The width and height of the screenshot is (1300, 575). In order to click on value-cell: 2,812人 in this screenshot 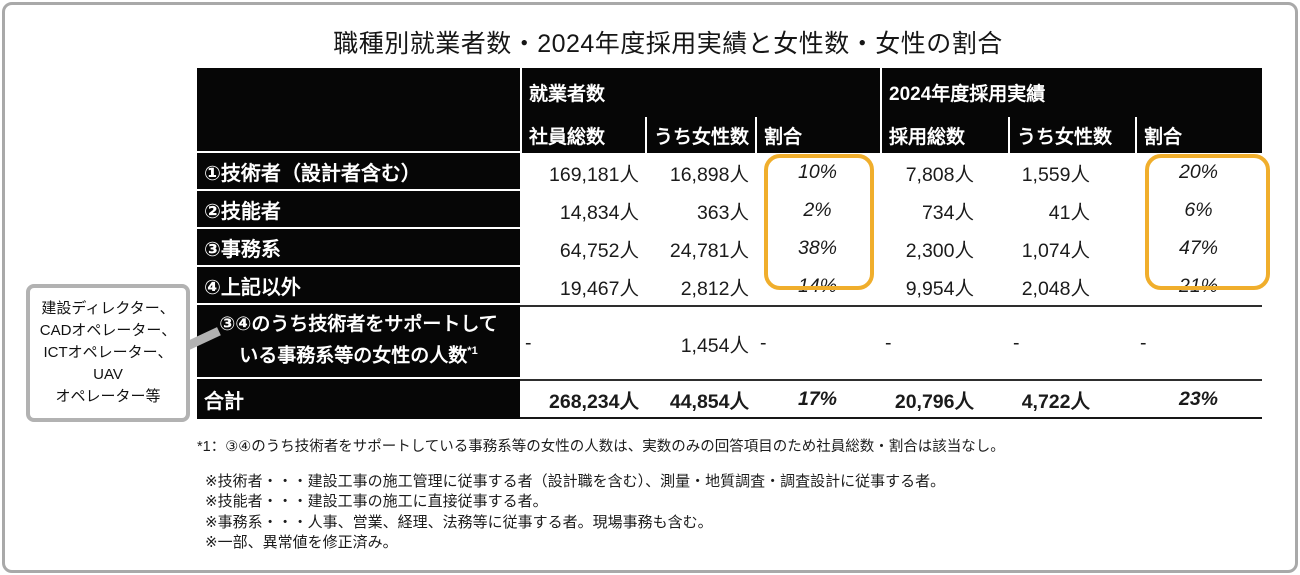, I will do `click(714, 288)`.